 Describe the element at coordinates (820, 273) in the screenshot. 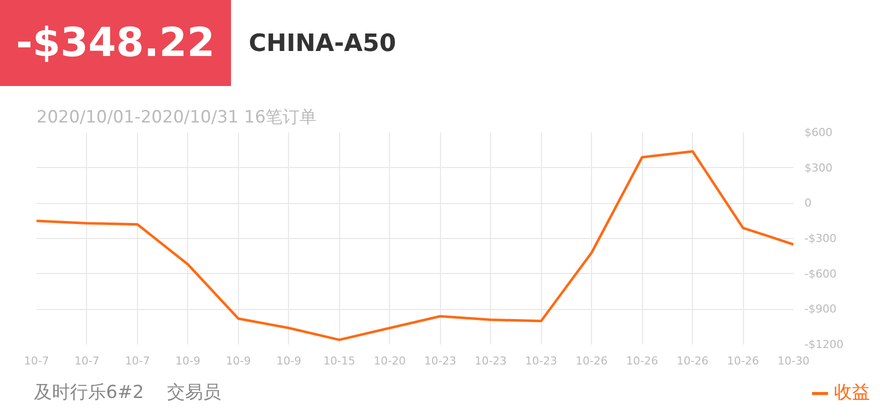

I see `y-tick-label: -$600` at that location.